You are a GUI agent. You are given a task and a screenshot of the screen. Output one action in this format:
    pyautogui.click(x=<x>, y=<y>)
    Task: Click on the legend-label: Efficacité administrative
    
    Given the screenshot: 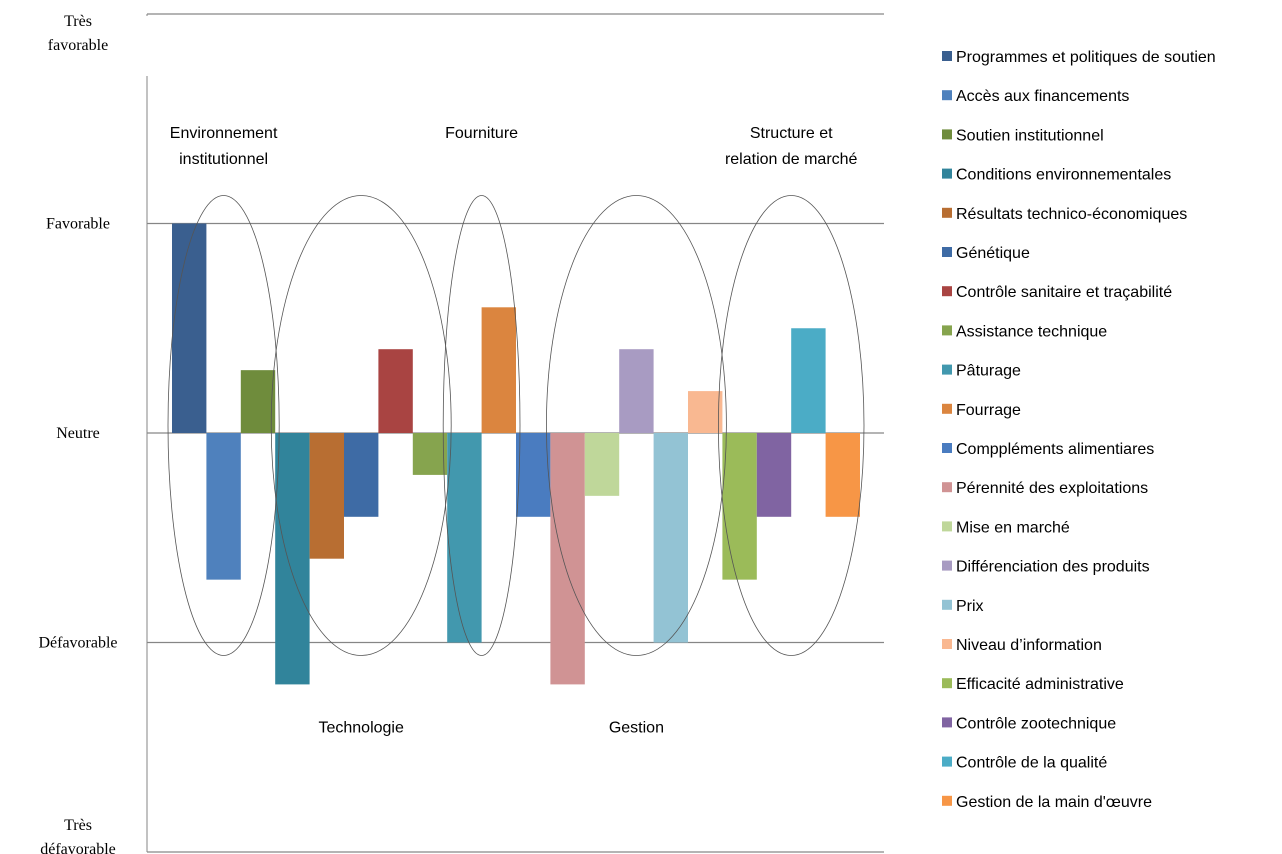 What is the action you would take?
    pyautogui.click(x=1040, y=684)
    